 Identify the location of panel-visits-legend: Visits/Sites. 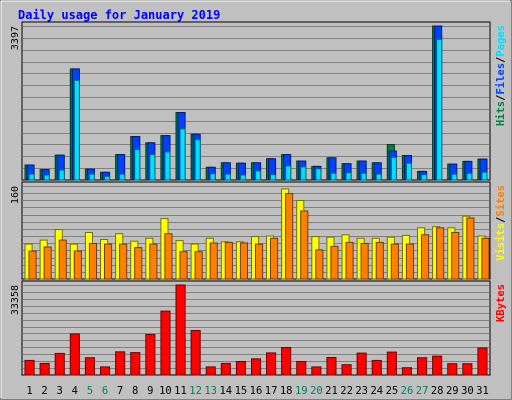
(501, 223).